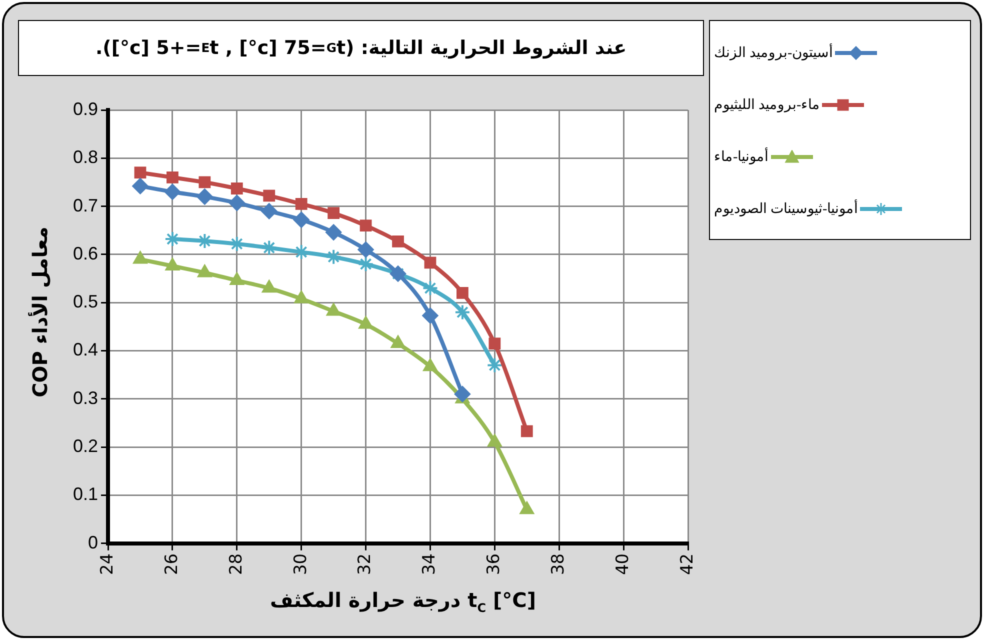 The height and width of the screenshot is (640, 984). I want to click on legend-label: أمونيا-ماء, so click(741, 157).